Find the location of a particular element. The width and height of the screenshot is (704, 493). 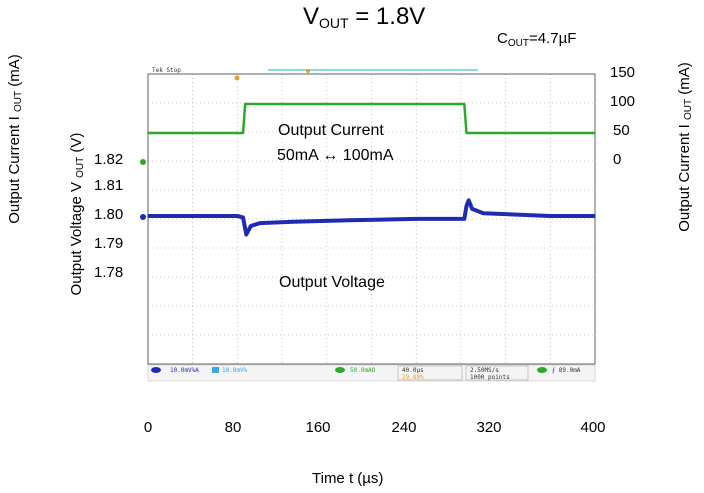

current-tick-label: 50 is located at coordinates (621, 130).